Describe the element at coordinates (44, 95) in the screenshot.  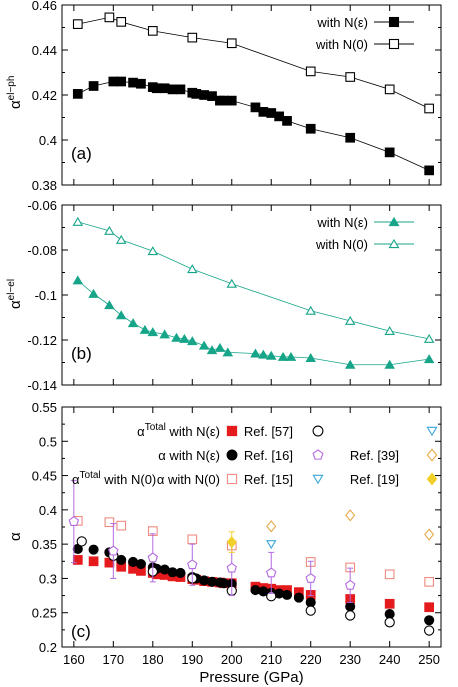
I see `y-tick-label: 0.42` at that location.